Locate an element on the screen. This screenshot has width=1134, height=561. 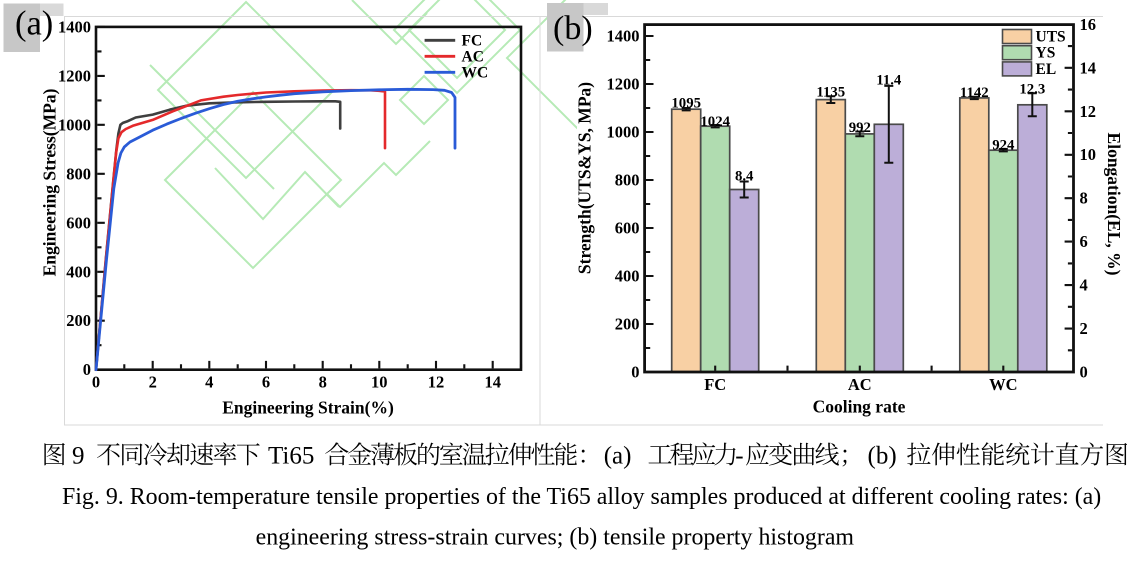
svg-text: 9 is located at coordinates (78, 456).